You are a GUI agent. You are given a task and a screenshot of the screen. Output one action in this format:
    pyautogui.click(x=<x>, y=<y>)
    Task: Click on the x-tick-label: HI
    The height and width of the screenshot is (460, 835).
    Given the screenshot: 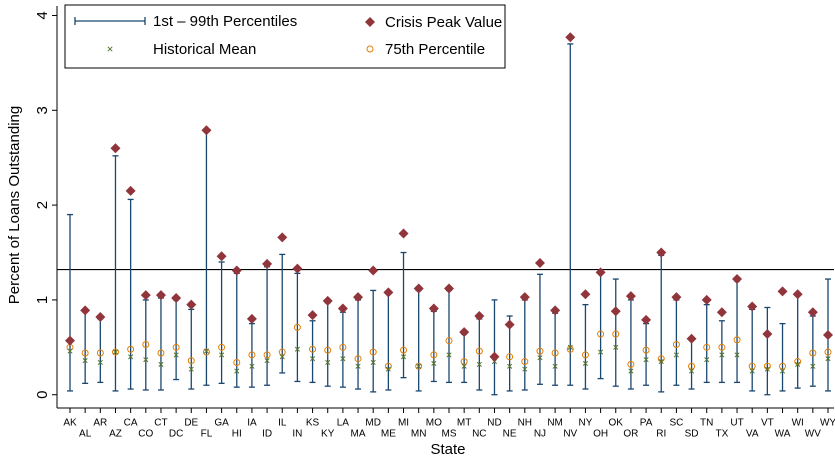 What is the action you would take?
    pyautogui.click(x=237, y=434)
    